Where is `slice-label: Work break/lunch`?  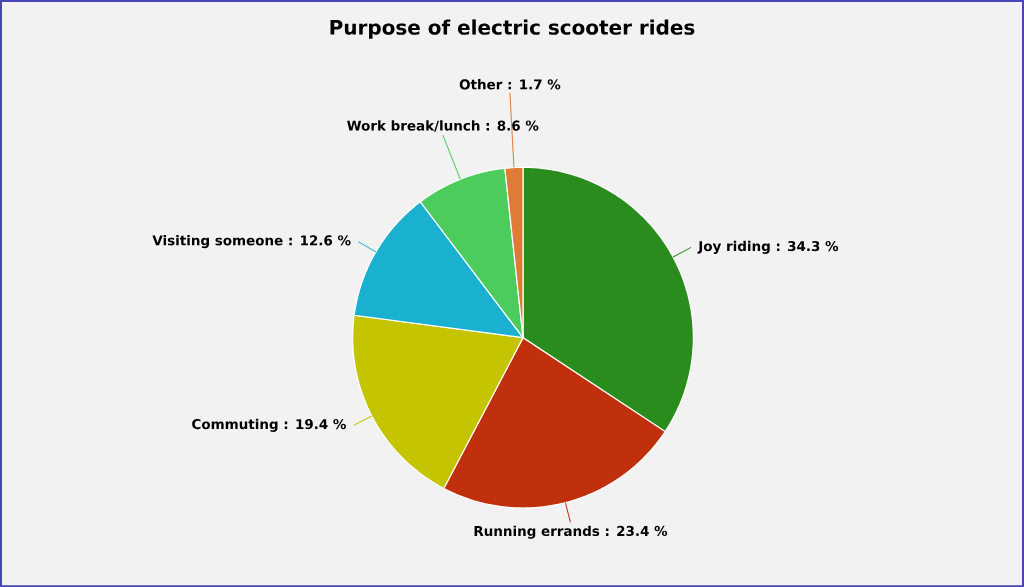 slice-label: Work break/lunch is located at coordinates (413, 126).